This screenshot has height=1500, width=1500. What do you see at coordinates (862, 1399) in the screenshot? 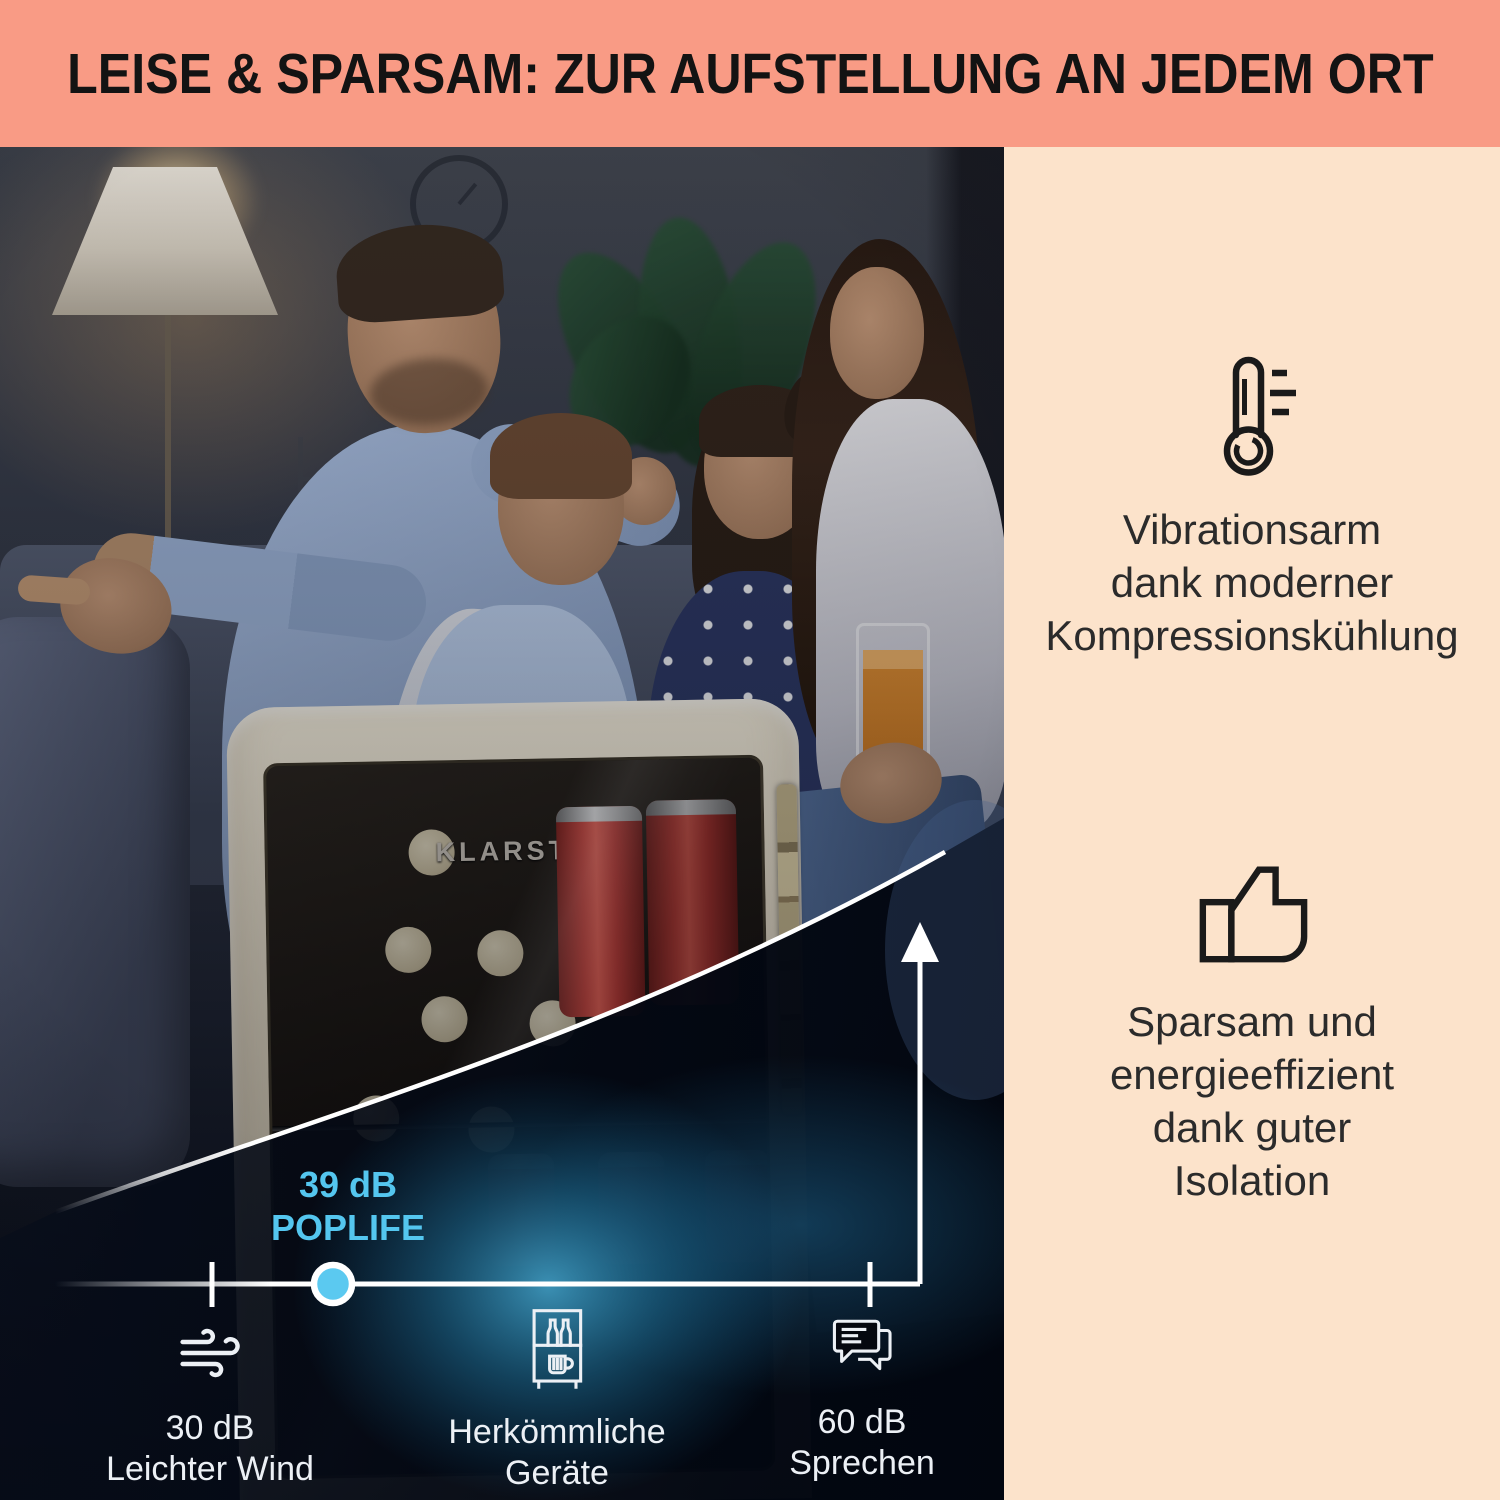
I see `scale-item-speech: 60 dB Sprechen` at bounding box center [862, 1399].